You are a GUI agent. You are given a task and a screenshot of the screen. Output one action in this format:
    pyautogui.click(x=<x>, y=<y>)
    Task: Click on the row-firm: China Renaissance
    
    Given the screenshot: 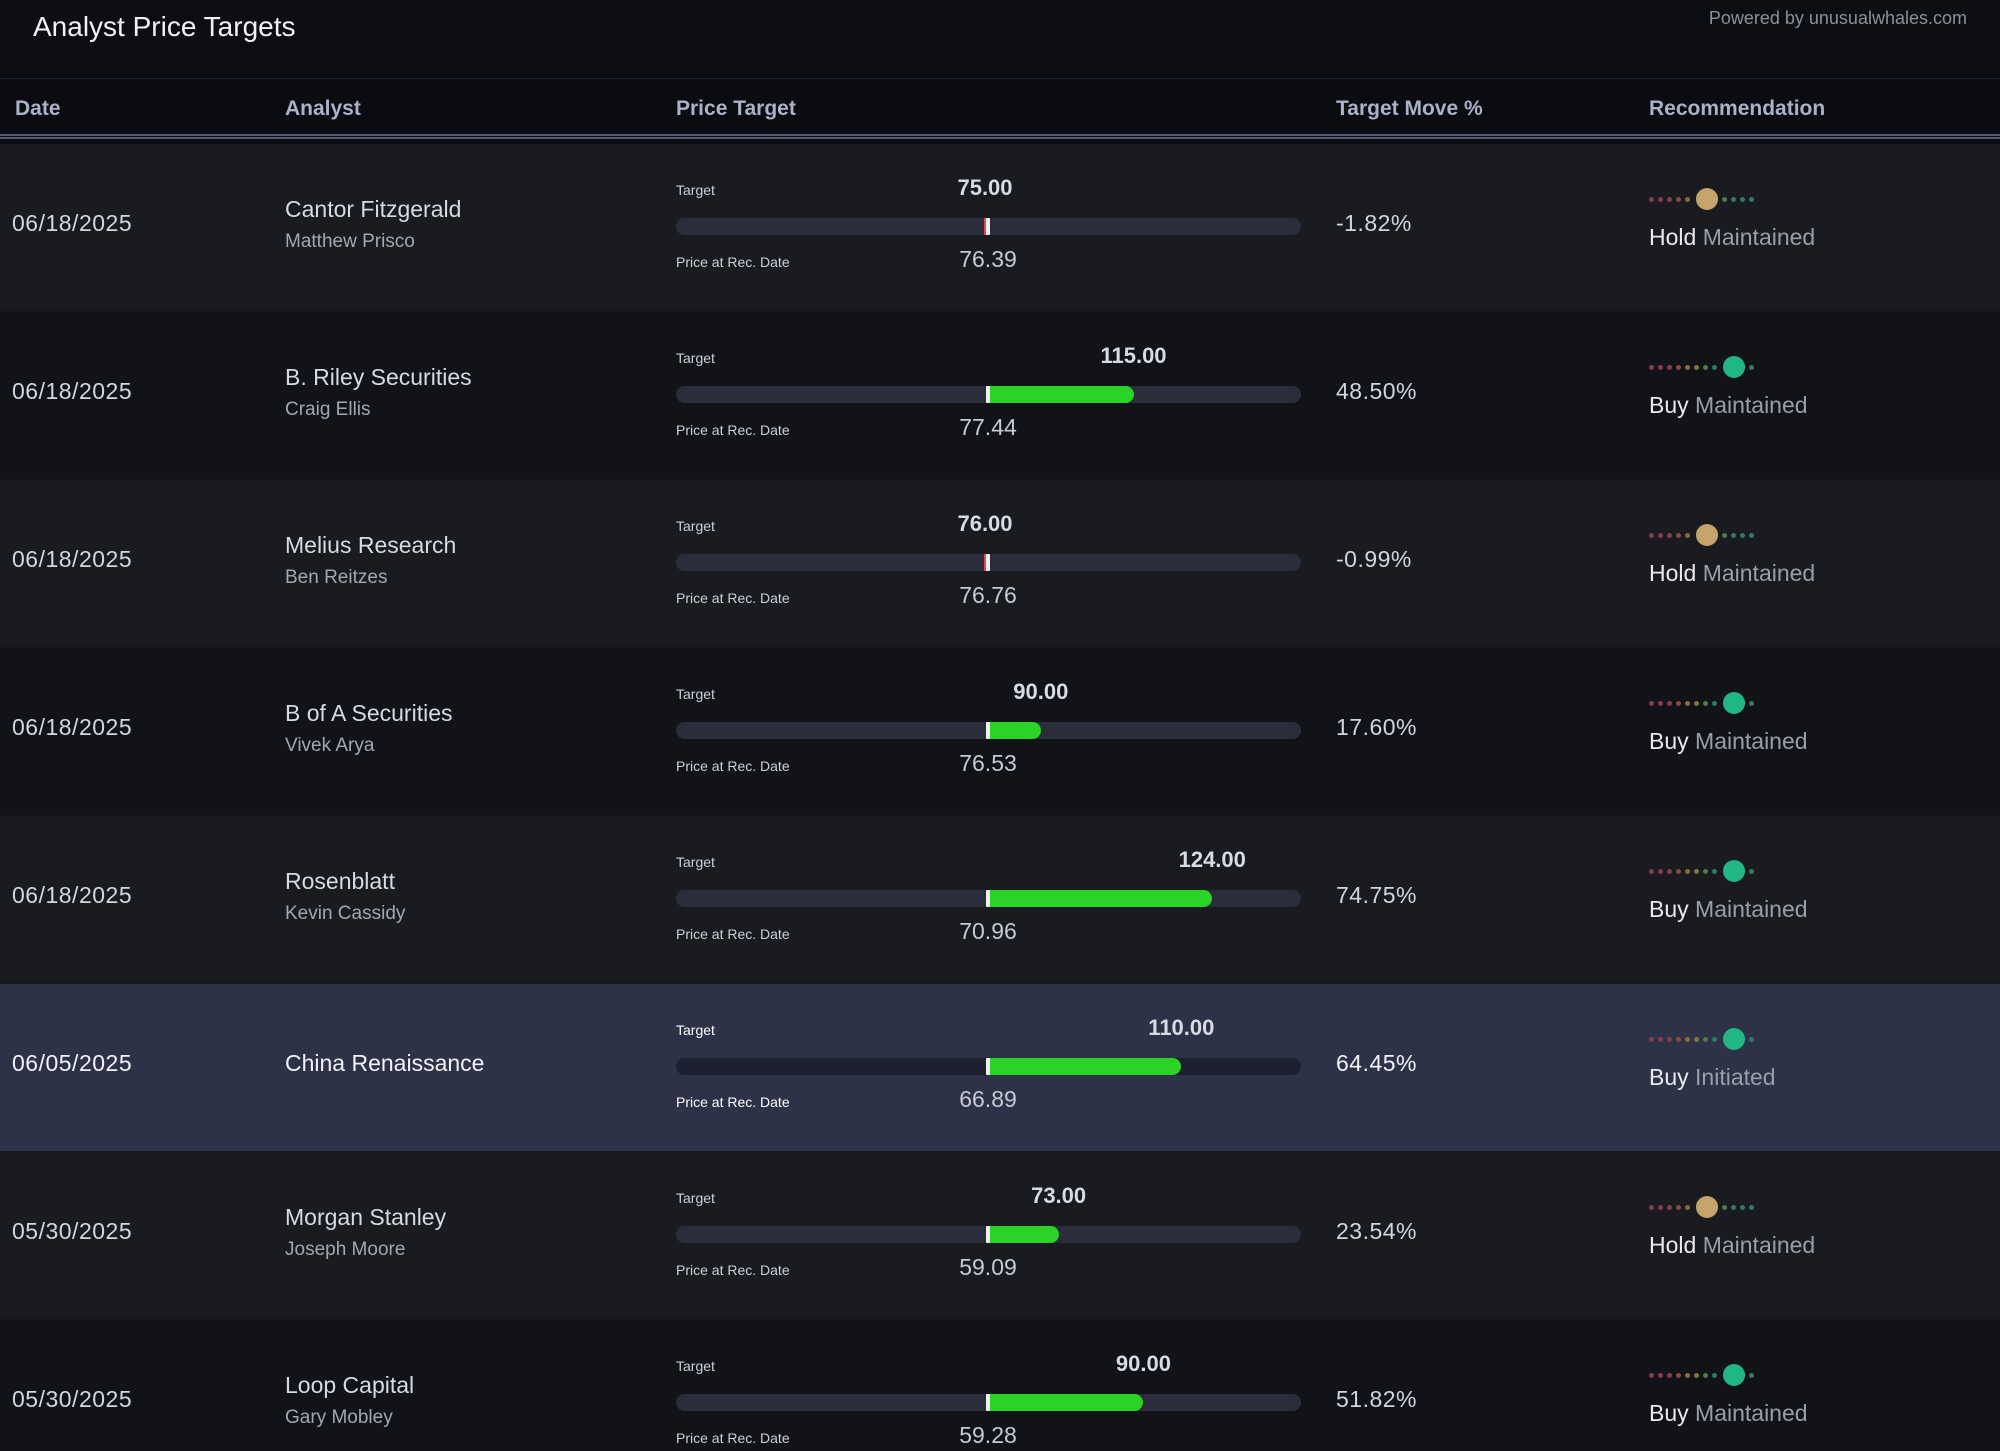 What is the action you would take?
    pyautogui.click(x=385, y=1063)
    